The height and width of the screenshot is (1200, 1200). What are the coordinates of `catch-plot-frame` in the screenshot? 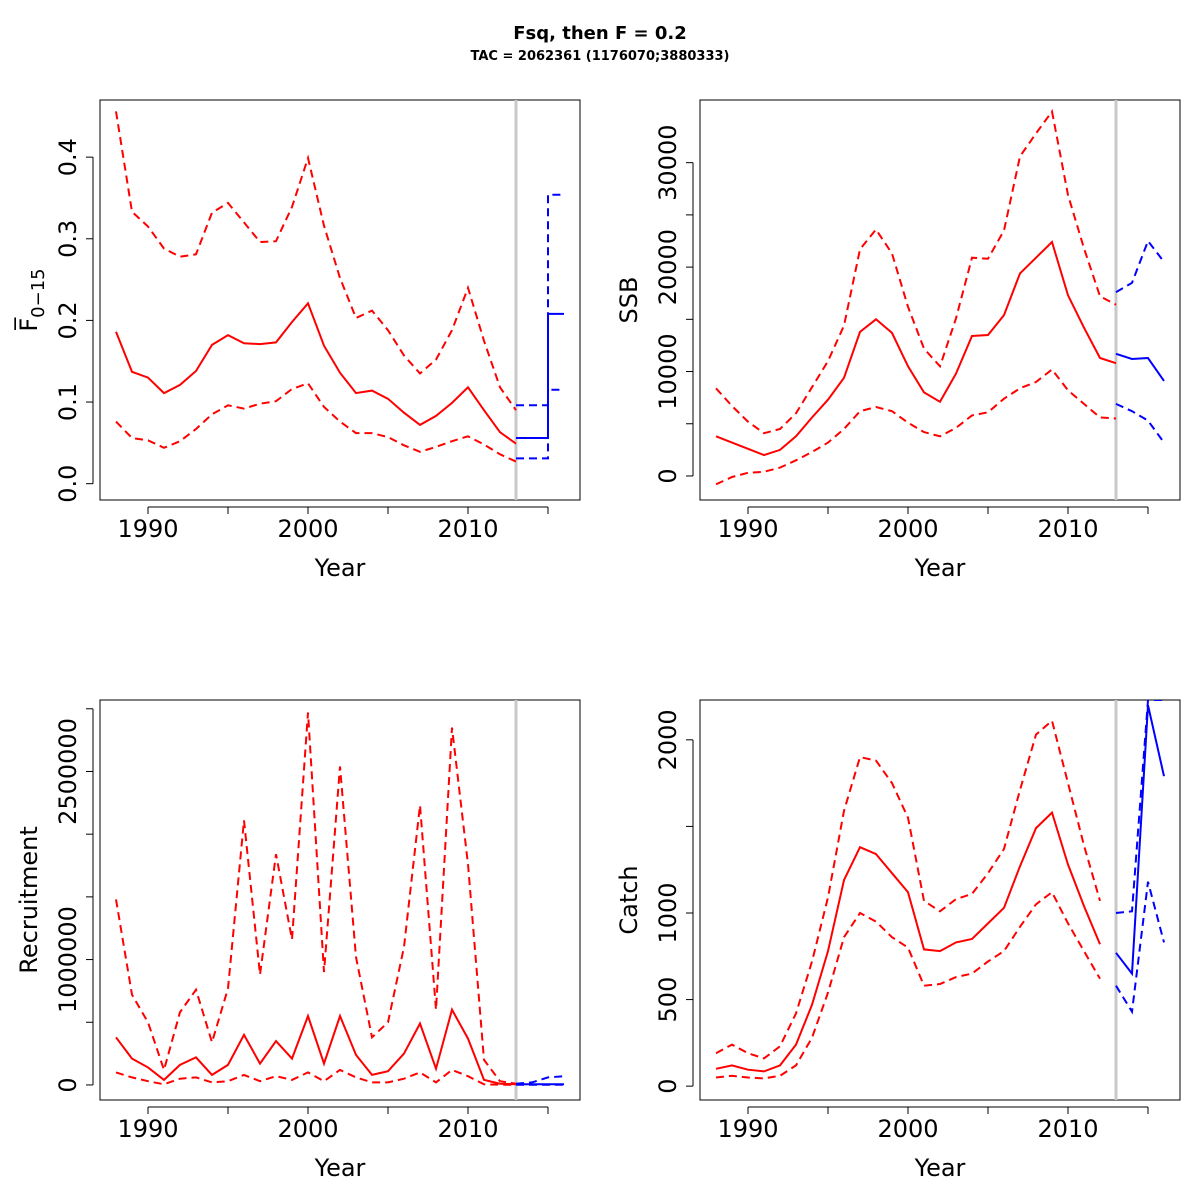 It's located at (940, 900).